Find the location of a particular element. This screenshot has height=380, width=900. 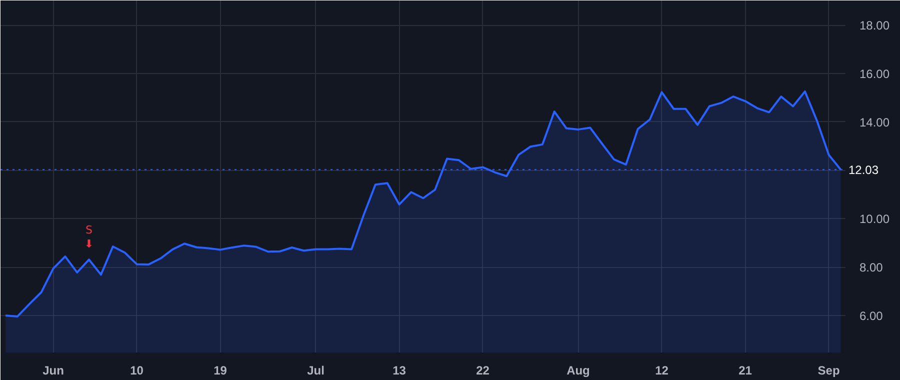

y-tick-label: 14.00 is located at coordinates (875, 122).